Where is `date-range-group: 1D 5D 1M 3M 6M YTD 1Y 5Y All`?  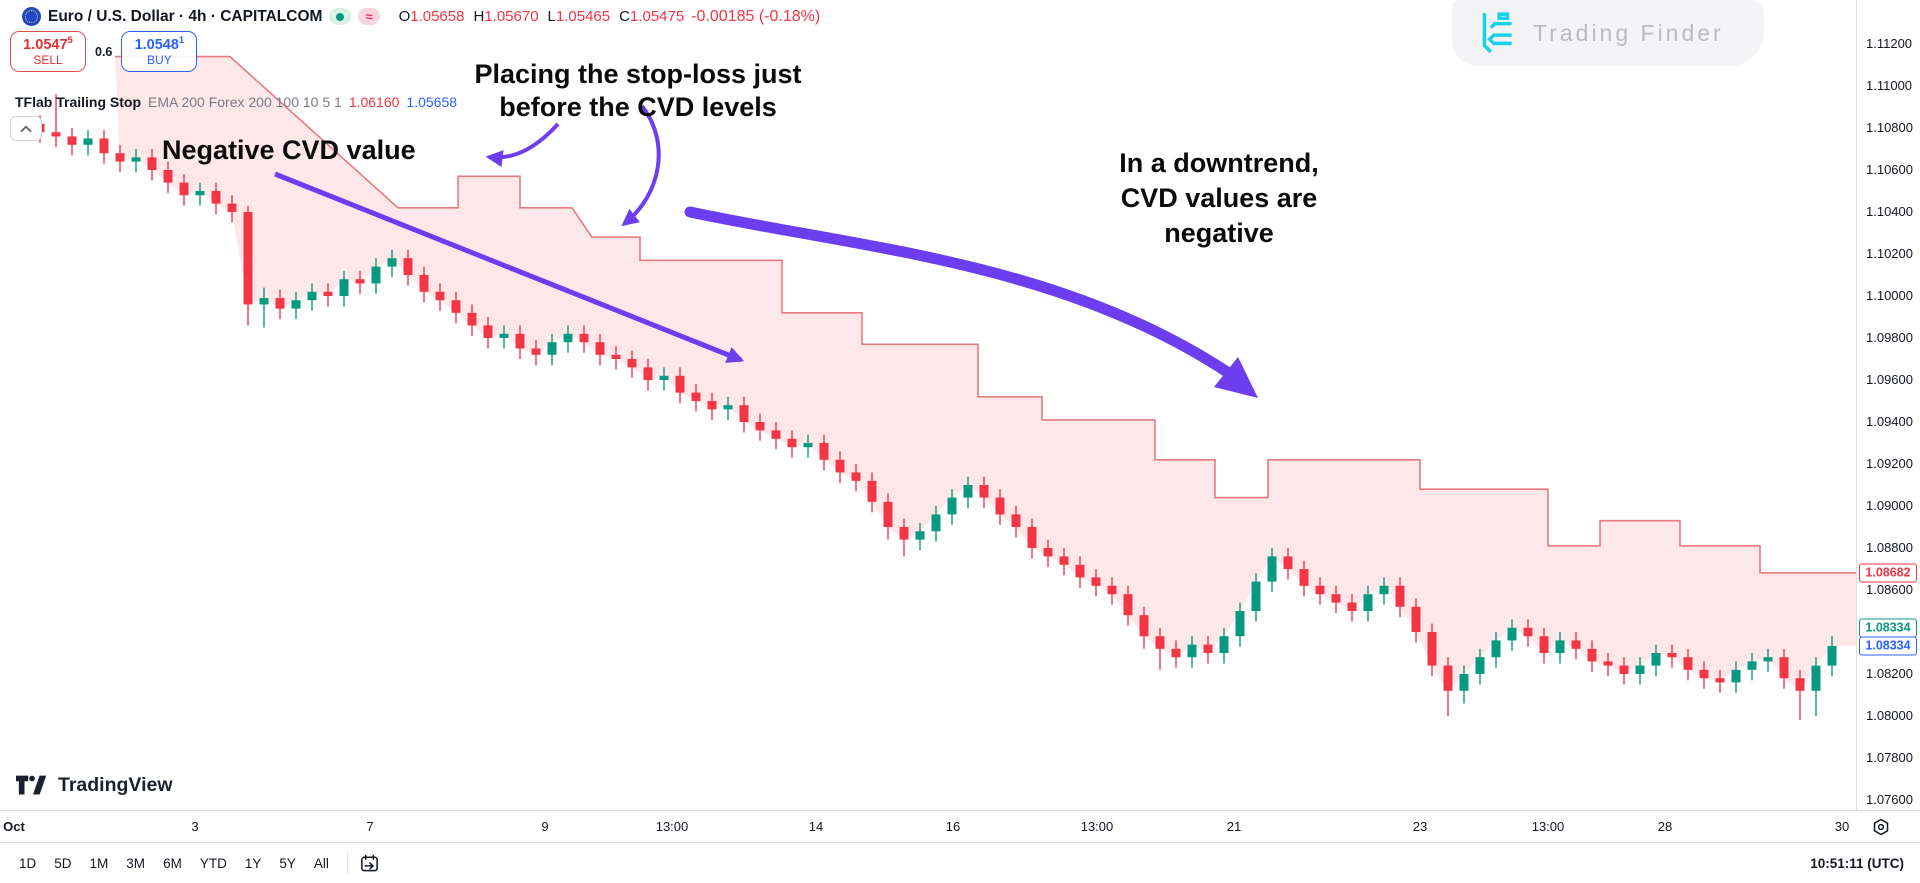 date-range-group: 1D 5D 1M 3M 6M YTD 1Y 5Y All is located at coordinates (174, 863).